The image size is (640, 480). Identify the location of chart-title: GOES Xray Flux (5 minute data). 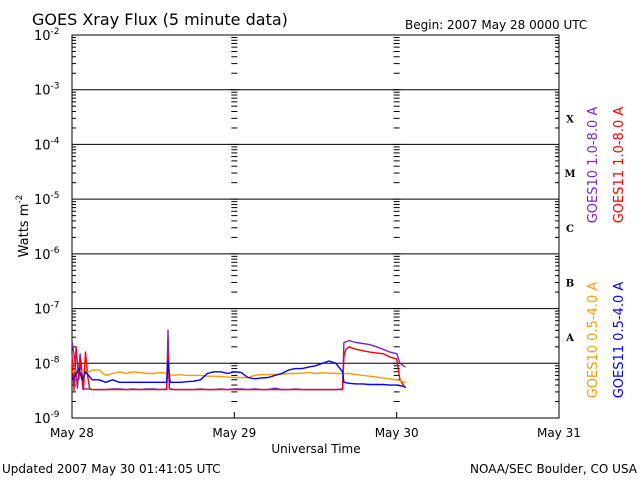
(160, 19).